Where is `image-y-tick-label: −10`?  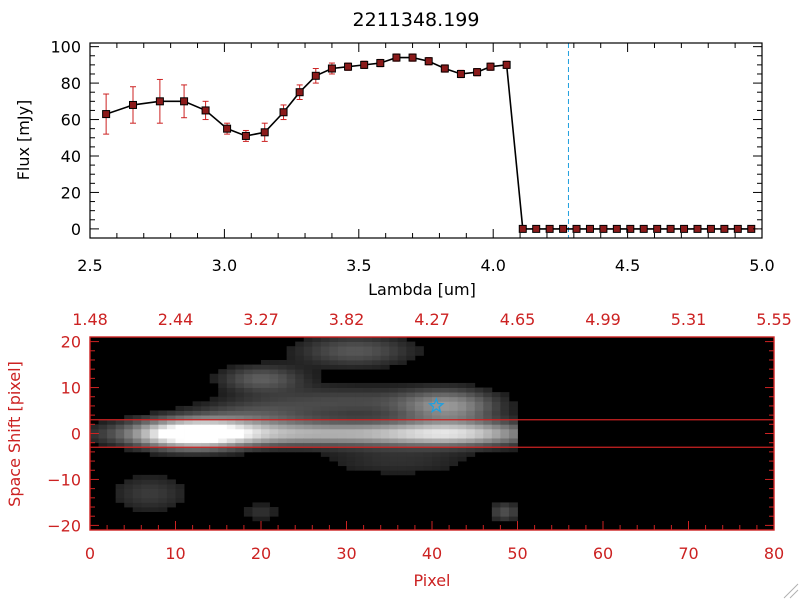 image-y-tick-label: −10 is located at coordinates (64, 479).